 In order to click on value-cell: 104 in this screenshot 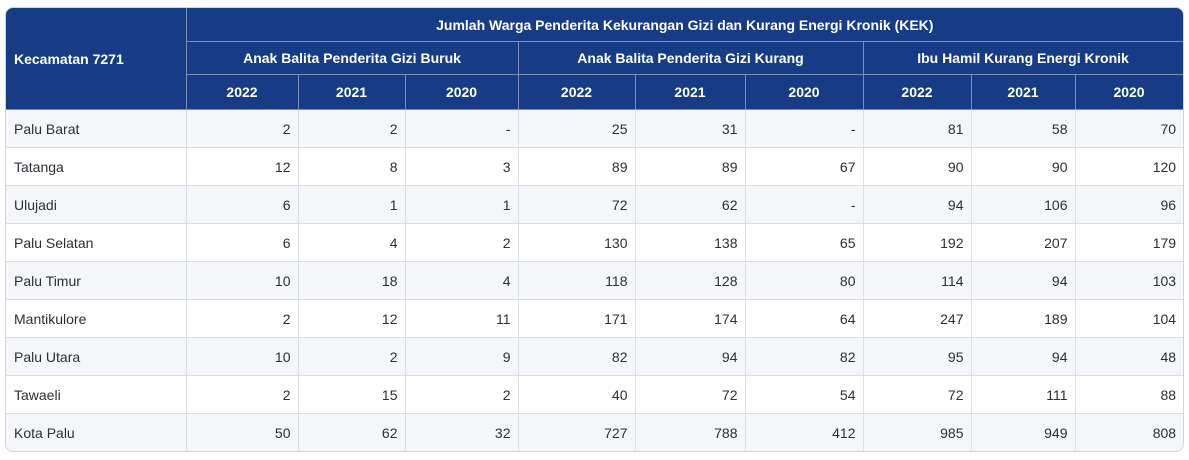, I will do `click(1128, 318)`.